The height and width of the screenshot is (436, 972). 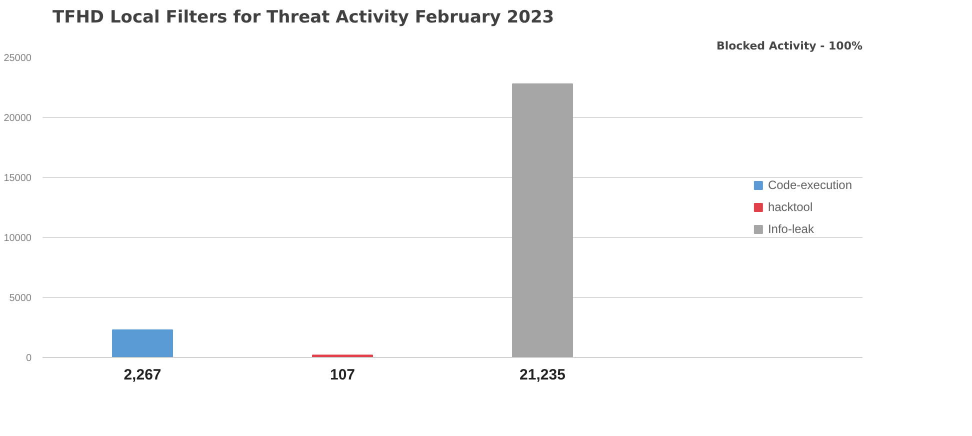 What do you see at coordinates (791, 229) in the screenshot?
I see `legend-label: Info-leak` at bounding box center [791, 229].